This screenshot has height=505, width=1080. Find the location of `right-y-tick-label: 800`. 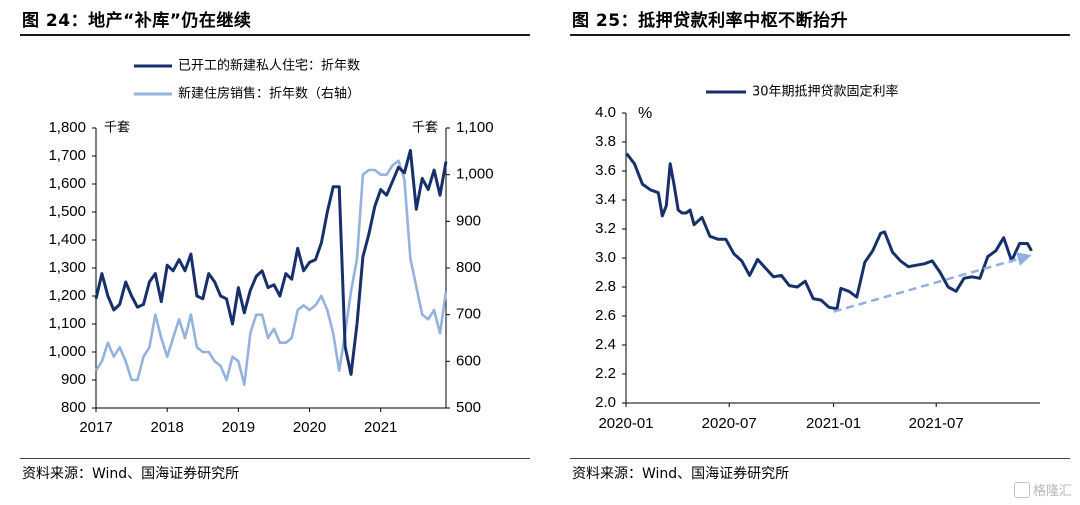

right-y-tick-label: 800 is located at coordinates (468, 267).